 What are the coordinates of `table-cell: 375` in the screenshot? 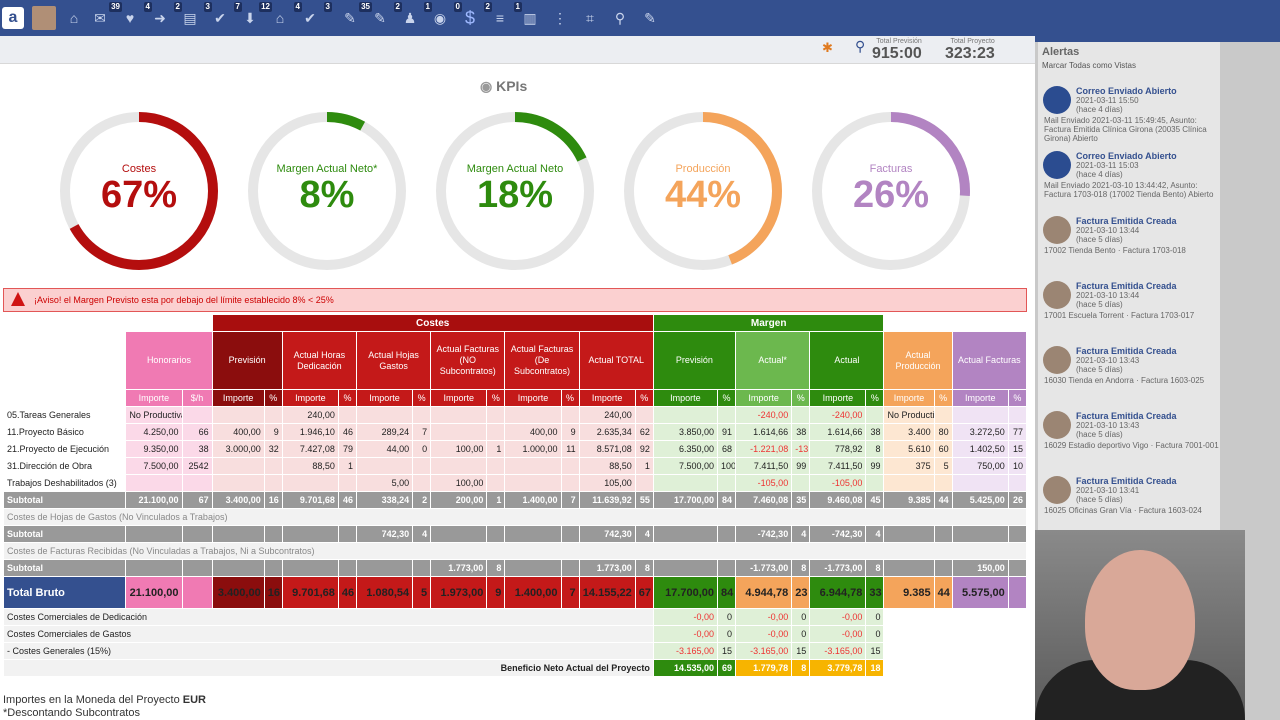 It's located at (909, 466).